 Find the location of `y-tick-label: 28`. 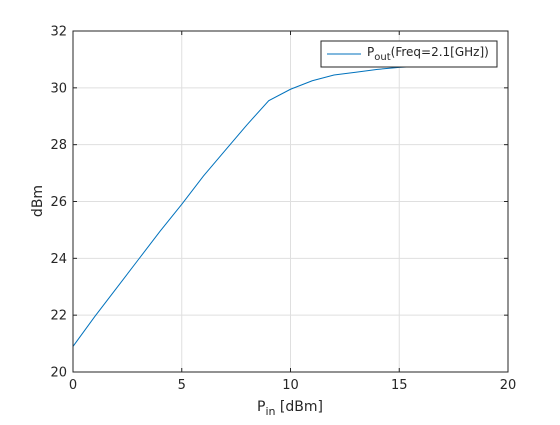

y-tick-label: 28 is located at coordinates (58, 145).